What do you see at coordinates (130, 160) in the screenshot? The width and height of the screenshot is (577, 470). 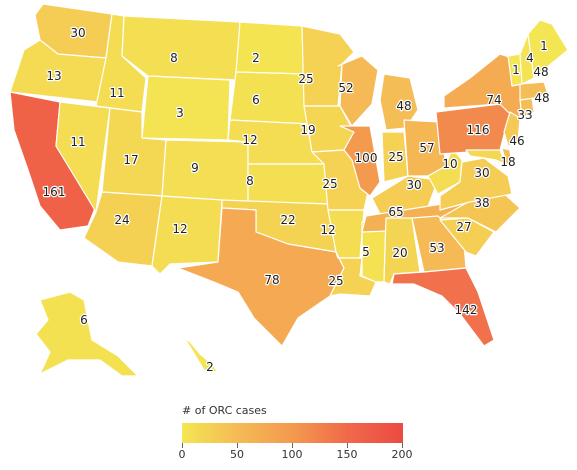 I see `state-value-label-ut: 17` at bounding box center [130, 160].